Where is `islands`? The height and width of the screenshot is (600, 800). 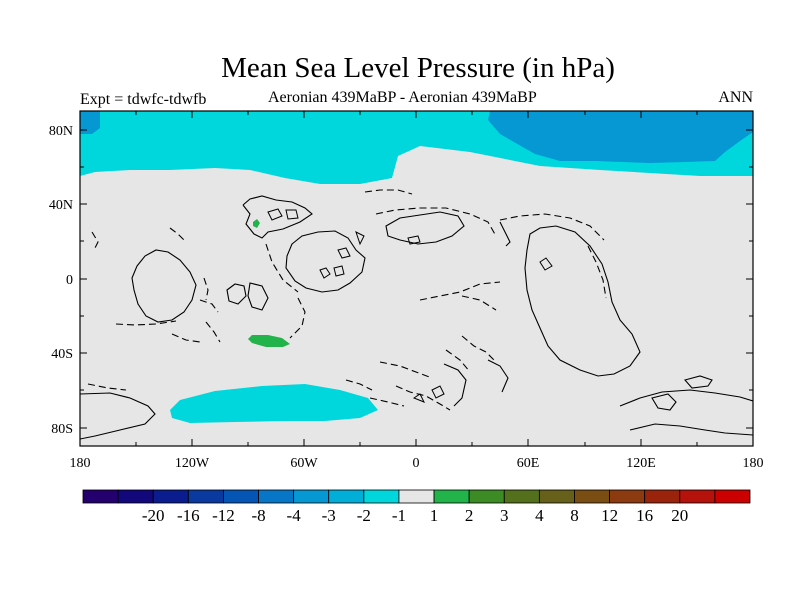 islands is located at coordinates (410, 305).